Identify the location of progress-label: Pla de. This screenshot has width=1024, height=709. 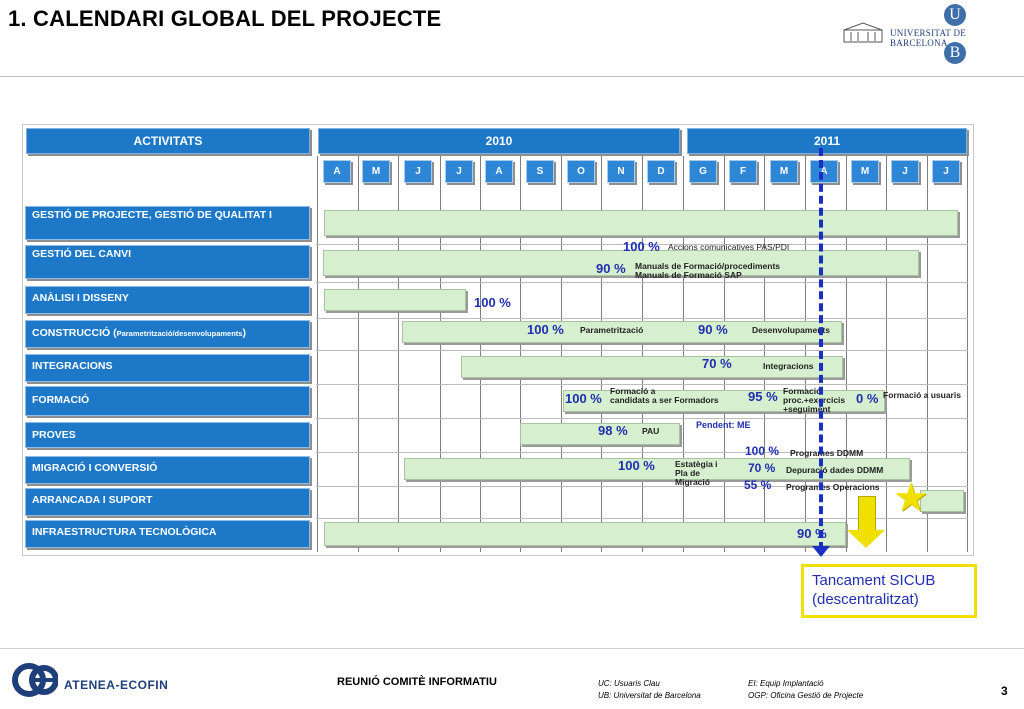
(688, 473).